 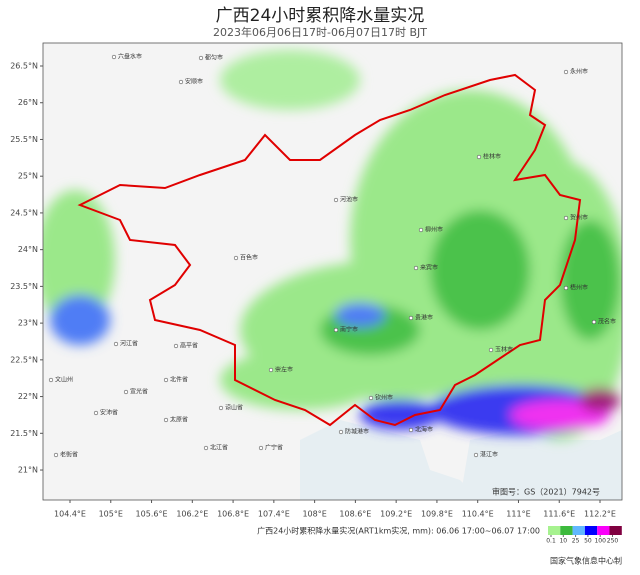 I want to click on map-subtitle: 2023年06月06日17时-06月07日17时 BJT, so click(x=320, y=32).